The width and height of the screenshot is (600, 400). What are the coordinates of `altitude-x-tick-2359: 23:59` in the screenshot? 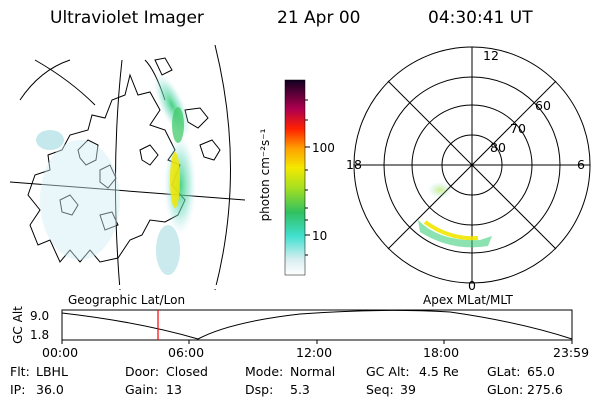 It's located at (571, 352).